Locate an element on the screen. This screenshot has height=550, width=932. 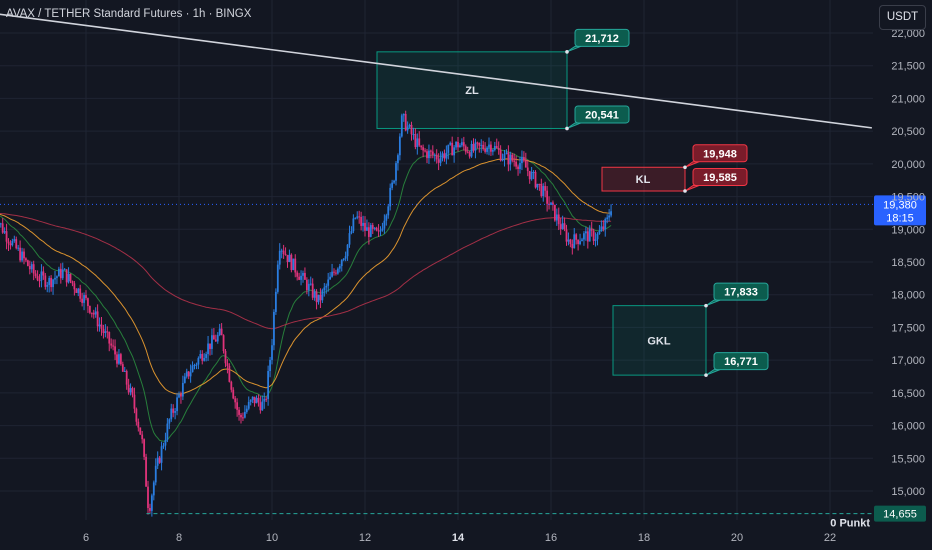
callout-label: 21,712 is located at coordinates (602, 39).